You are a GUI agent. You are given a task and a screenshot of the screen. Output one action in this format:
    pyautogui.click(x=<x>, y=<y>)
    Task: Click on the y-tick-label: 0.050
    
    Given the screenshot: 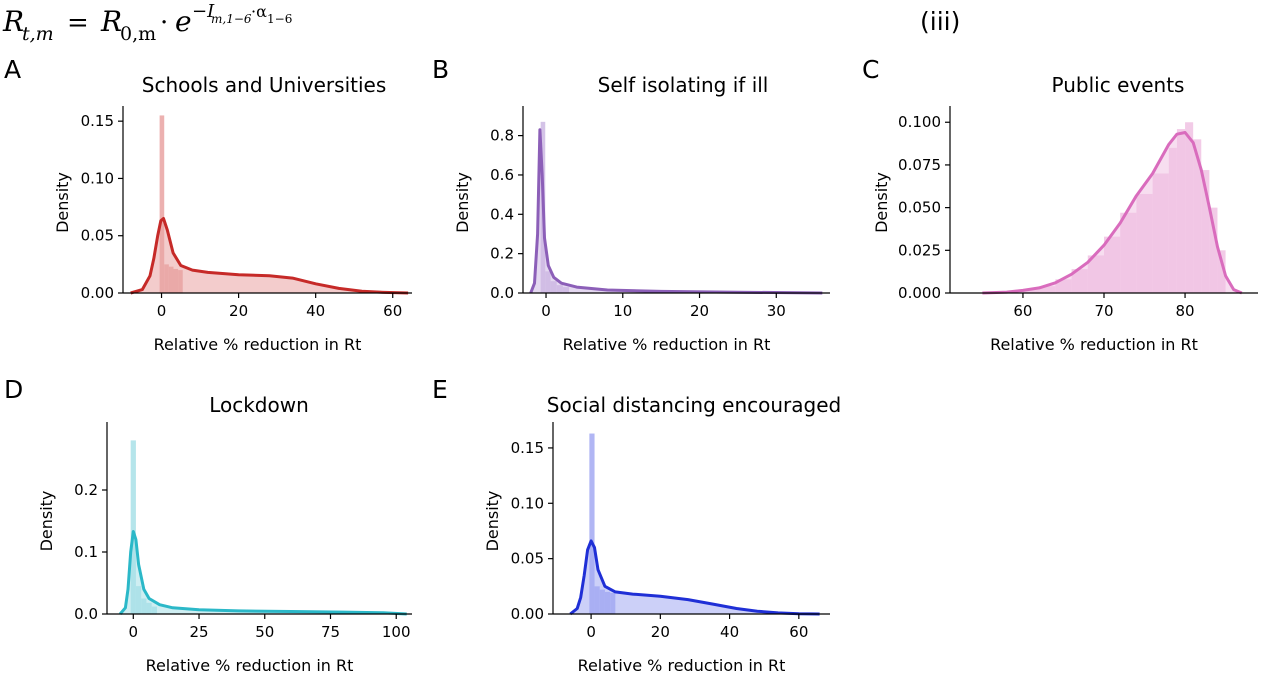 What is the action you would take?
    pyautogui.click(x=919, y=208)
    